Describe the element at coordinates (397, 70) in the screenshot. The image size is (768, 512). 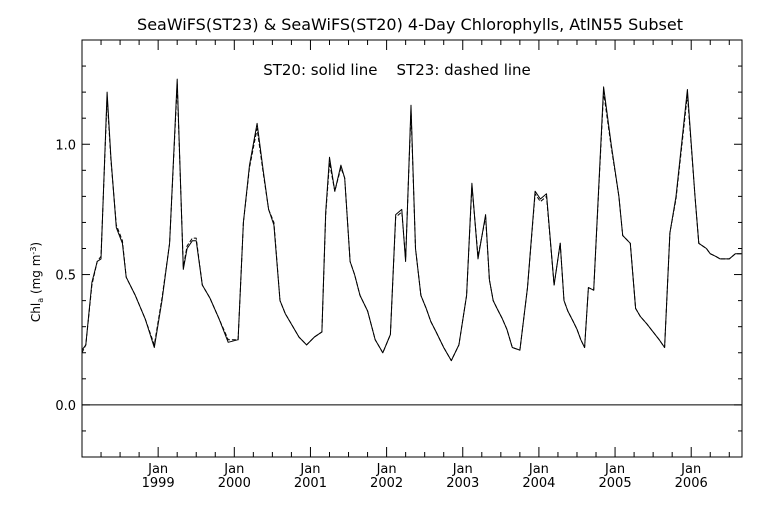
I see `chart-annotation: ST20: solid line ST23: dashed line` at that location.